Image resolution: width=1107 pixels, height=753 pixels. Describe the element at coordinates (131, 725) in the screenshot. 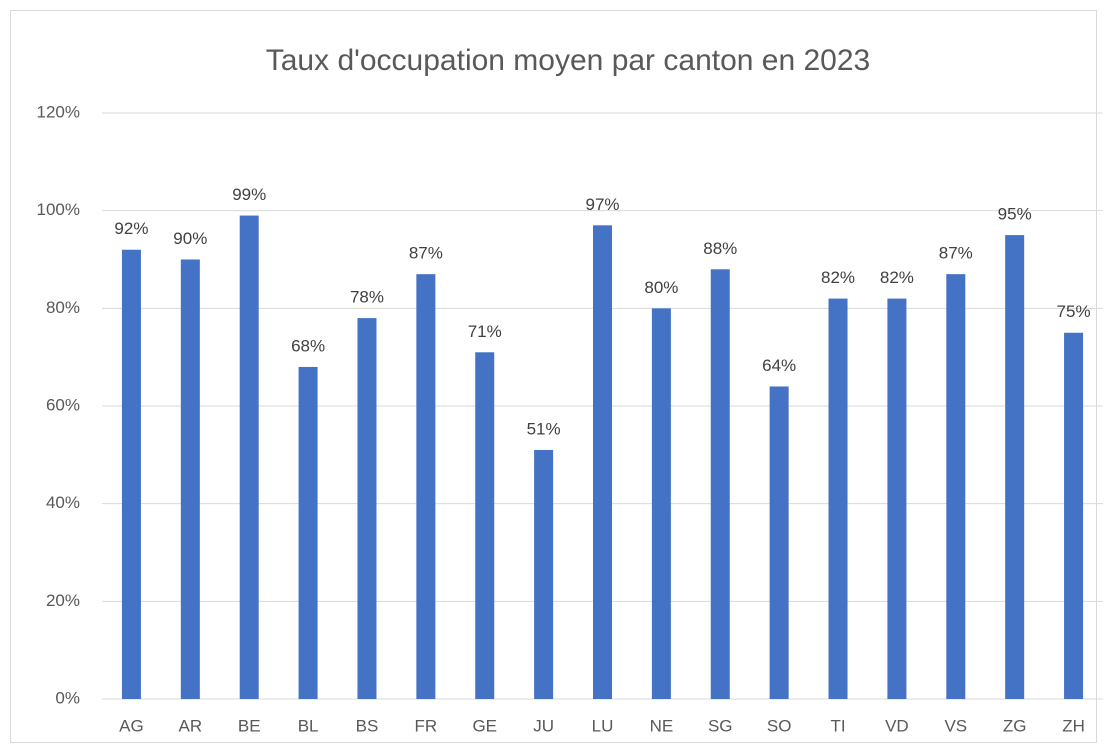

I see `x-tick-label: AG` at that location.